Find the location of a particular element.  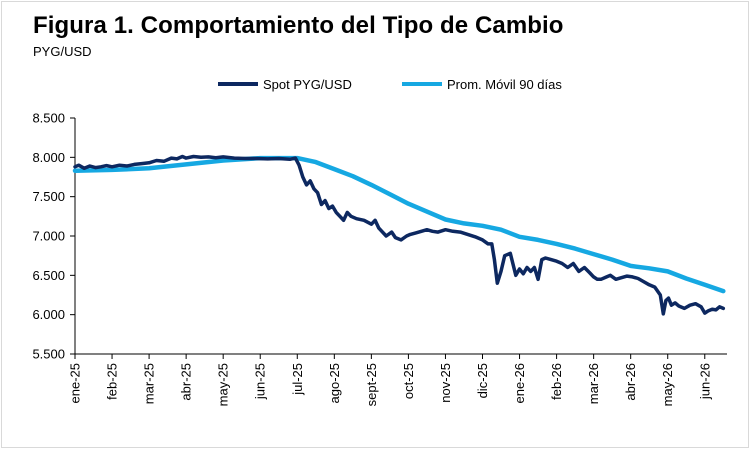

x-tick-label: may-26 is located at coordinates (667, 384).